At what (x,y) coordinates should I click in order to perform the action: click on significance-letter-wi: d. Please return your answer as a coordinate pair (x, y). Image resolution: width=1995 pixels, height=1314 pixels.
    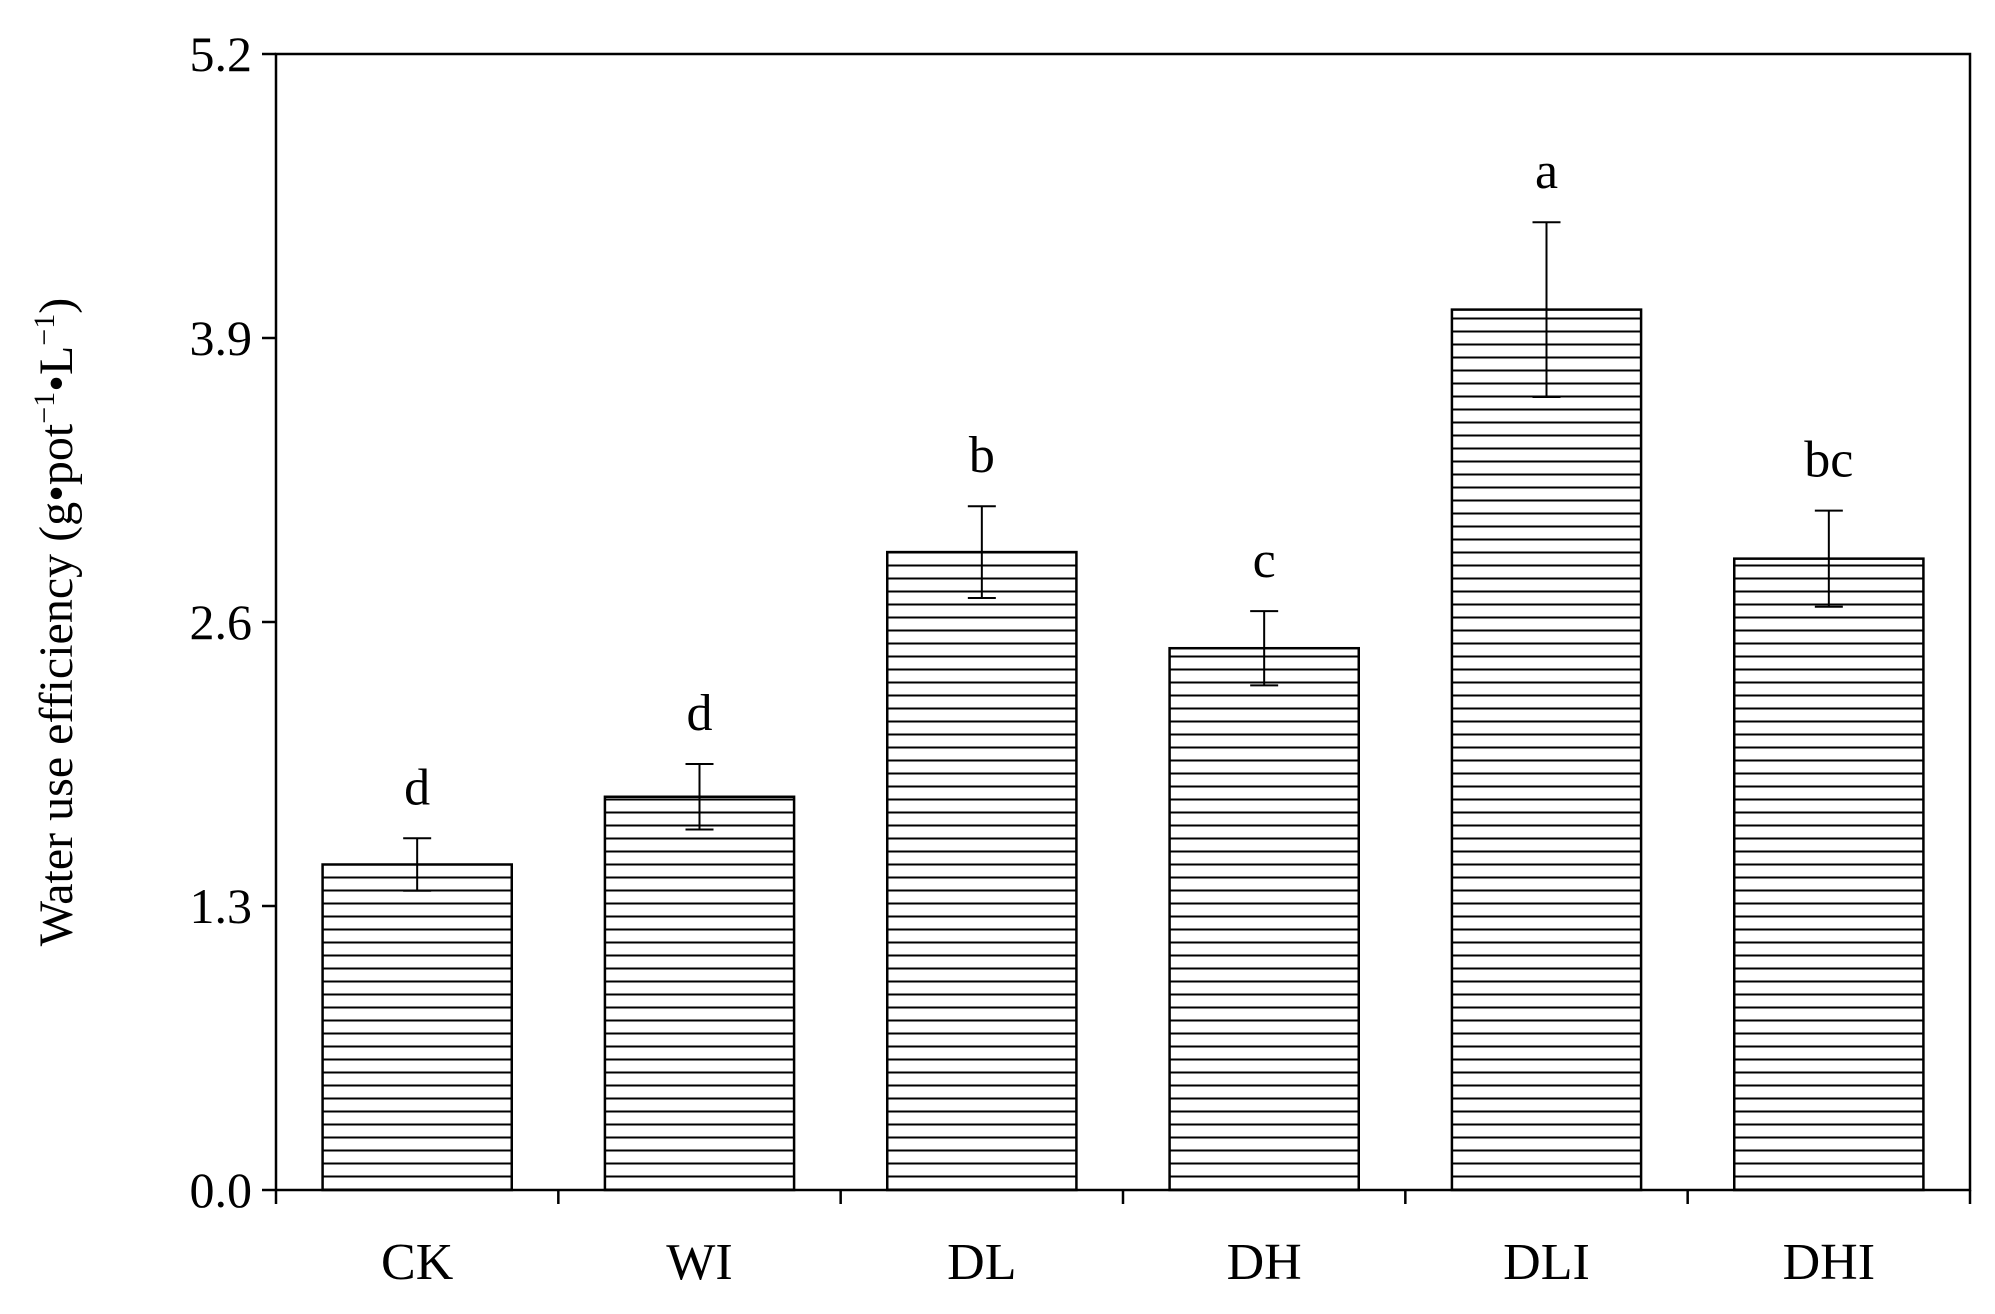
    Looking at the image, I should click on (700, 713).